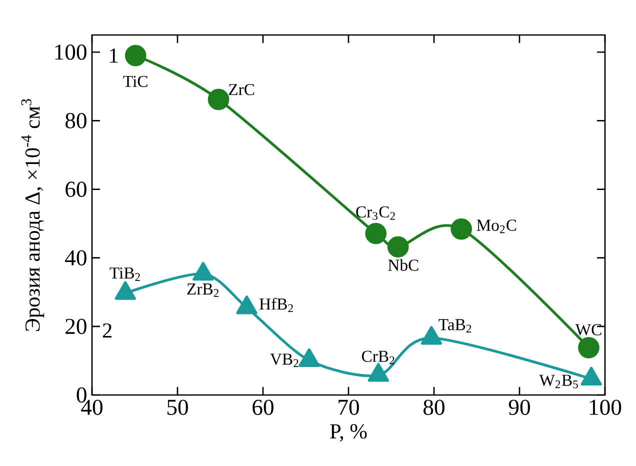 This screenshot has width=636, height=466. What do you see at coordinates (75, 120) in the screenshot?
I see `y-tick-label: 80` at bounding box center [75, 120].